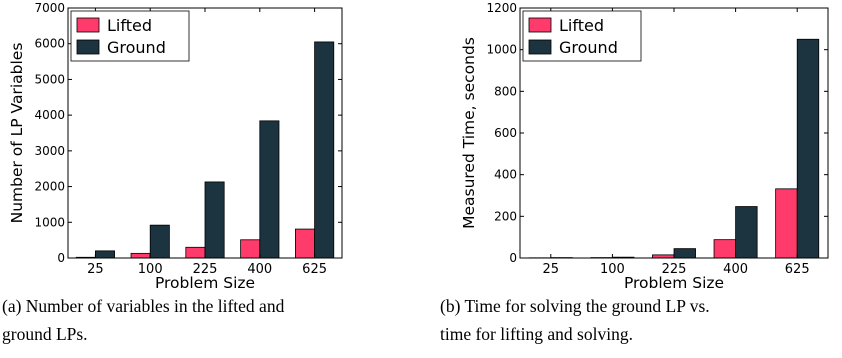 This screenshot has width=842, height=358. Describe the element at coordinates (505, 133) in the screenshot. I see `y-tick-label: 600` at that location.